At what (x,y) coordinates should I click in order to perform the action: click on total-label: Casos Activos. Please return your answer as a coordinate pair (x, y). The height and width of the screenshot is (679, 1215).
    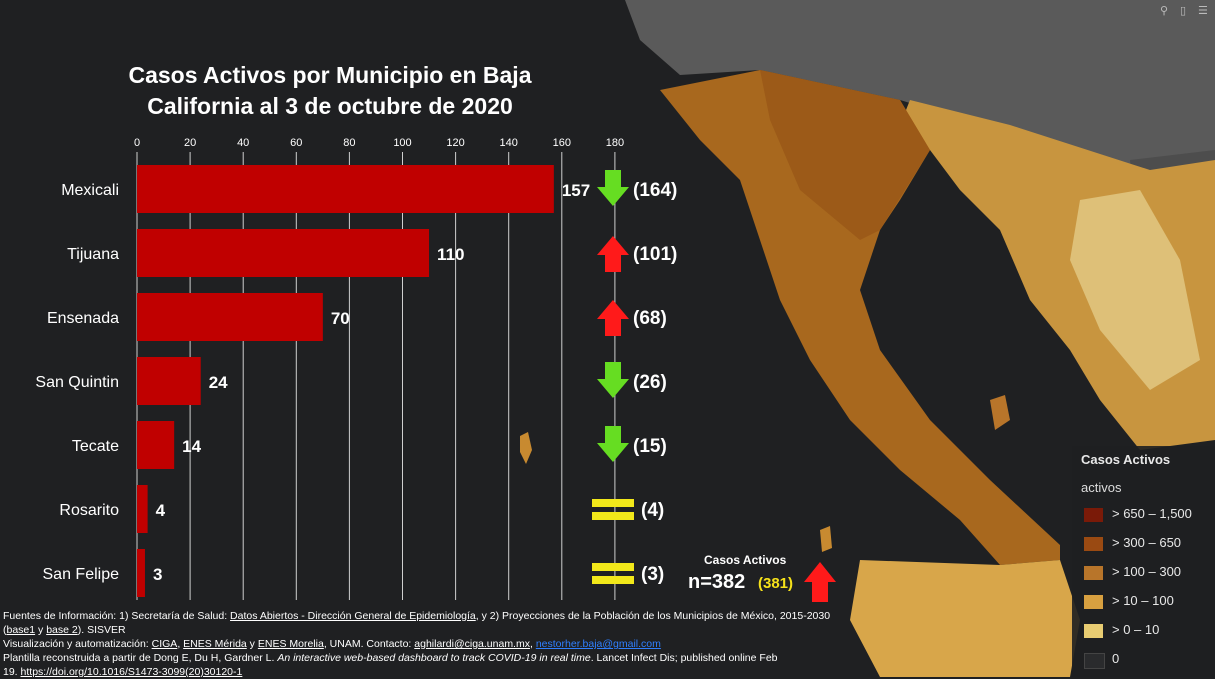
    Looking at the image, I should click on (745, 560).